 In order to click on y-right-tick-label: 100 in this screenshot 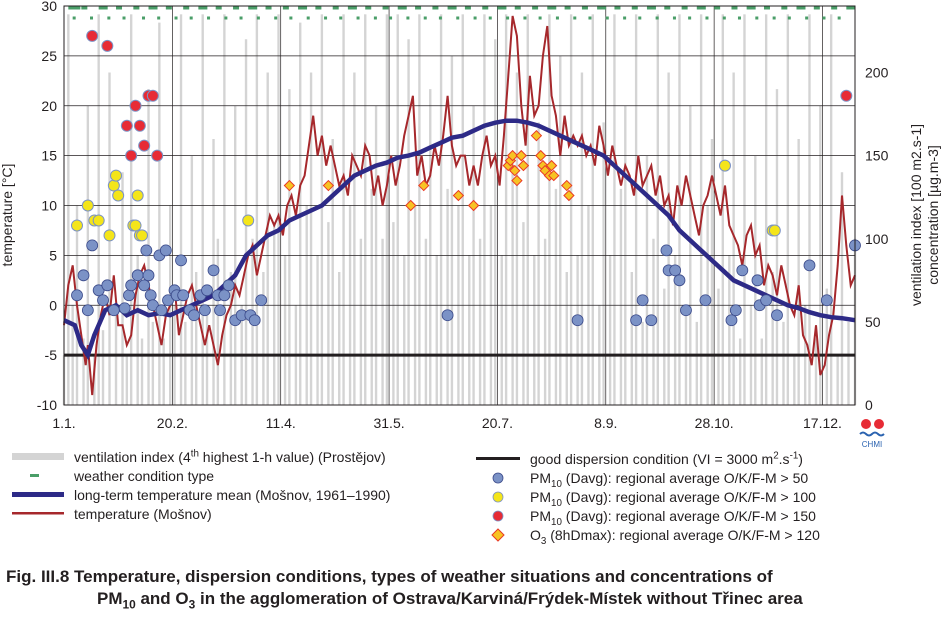, I will do `click(877, 239)`.